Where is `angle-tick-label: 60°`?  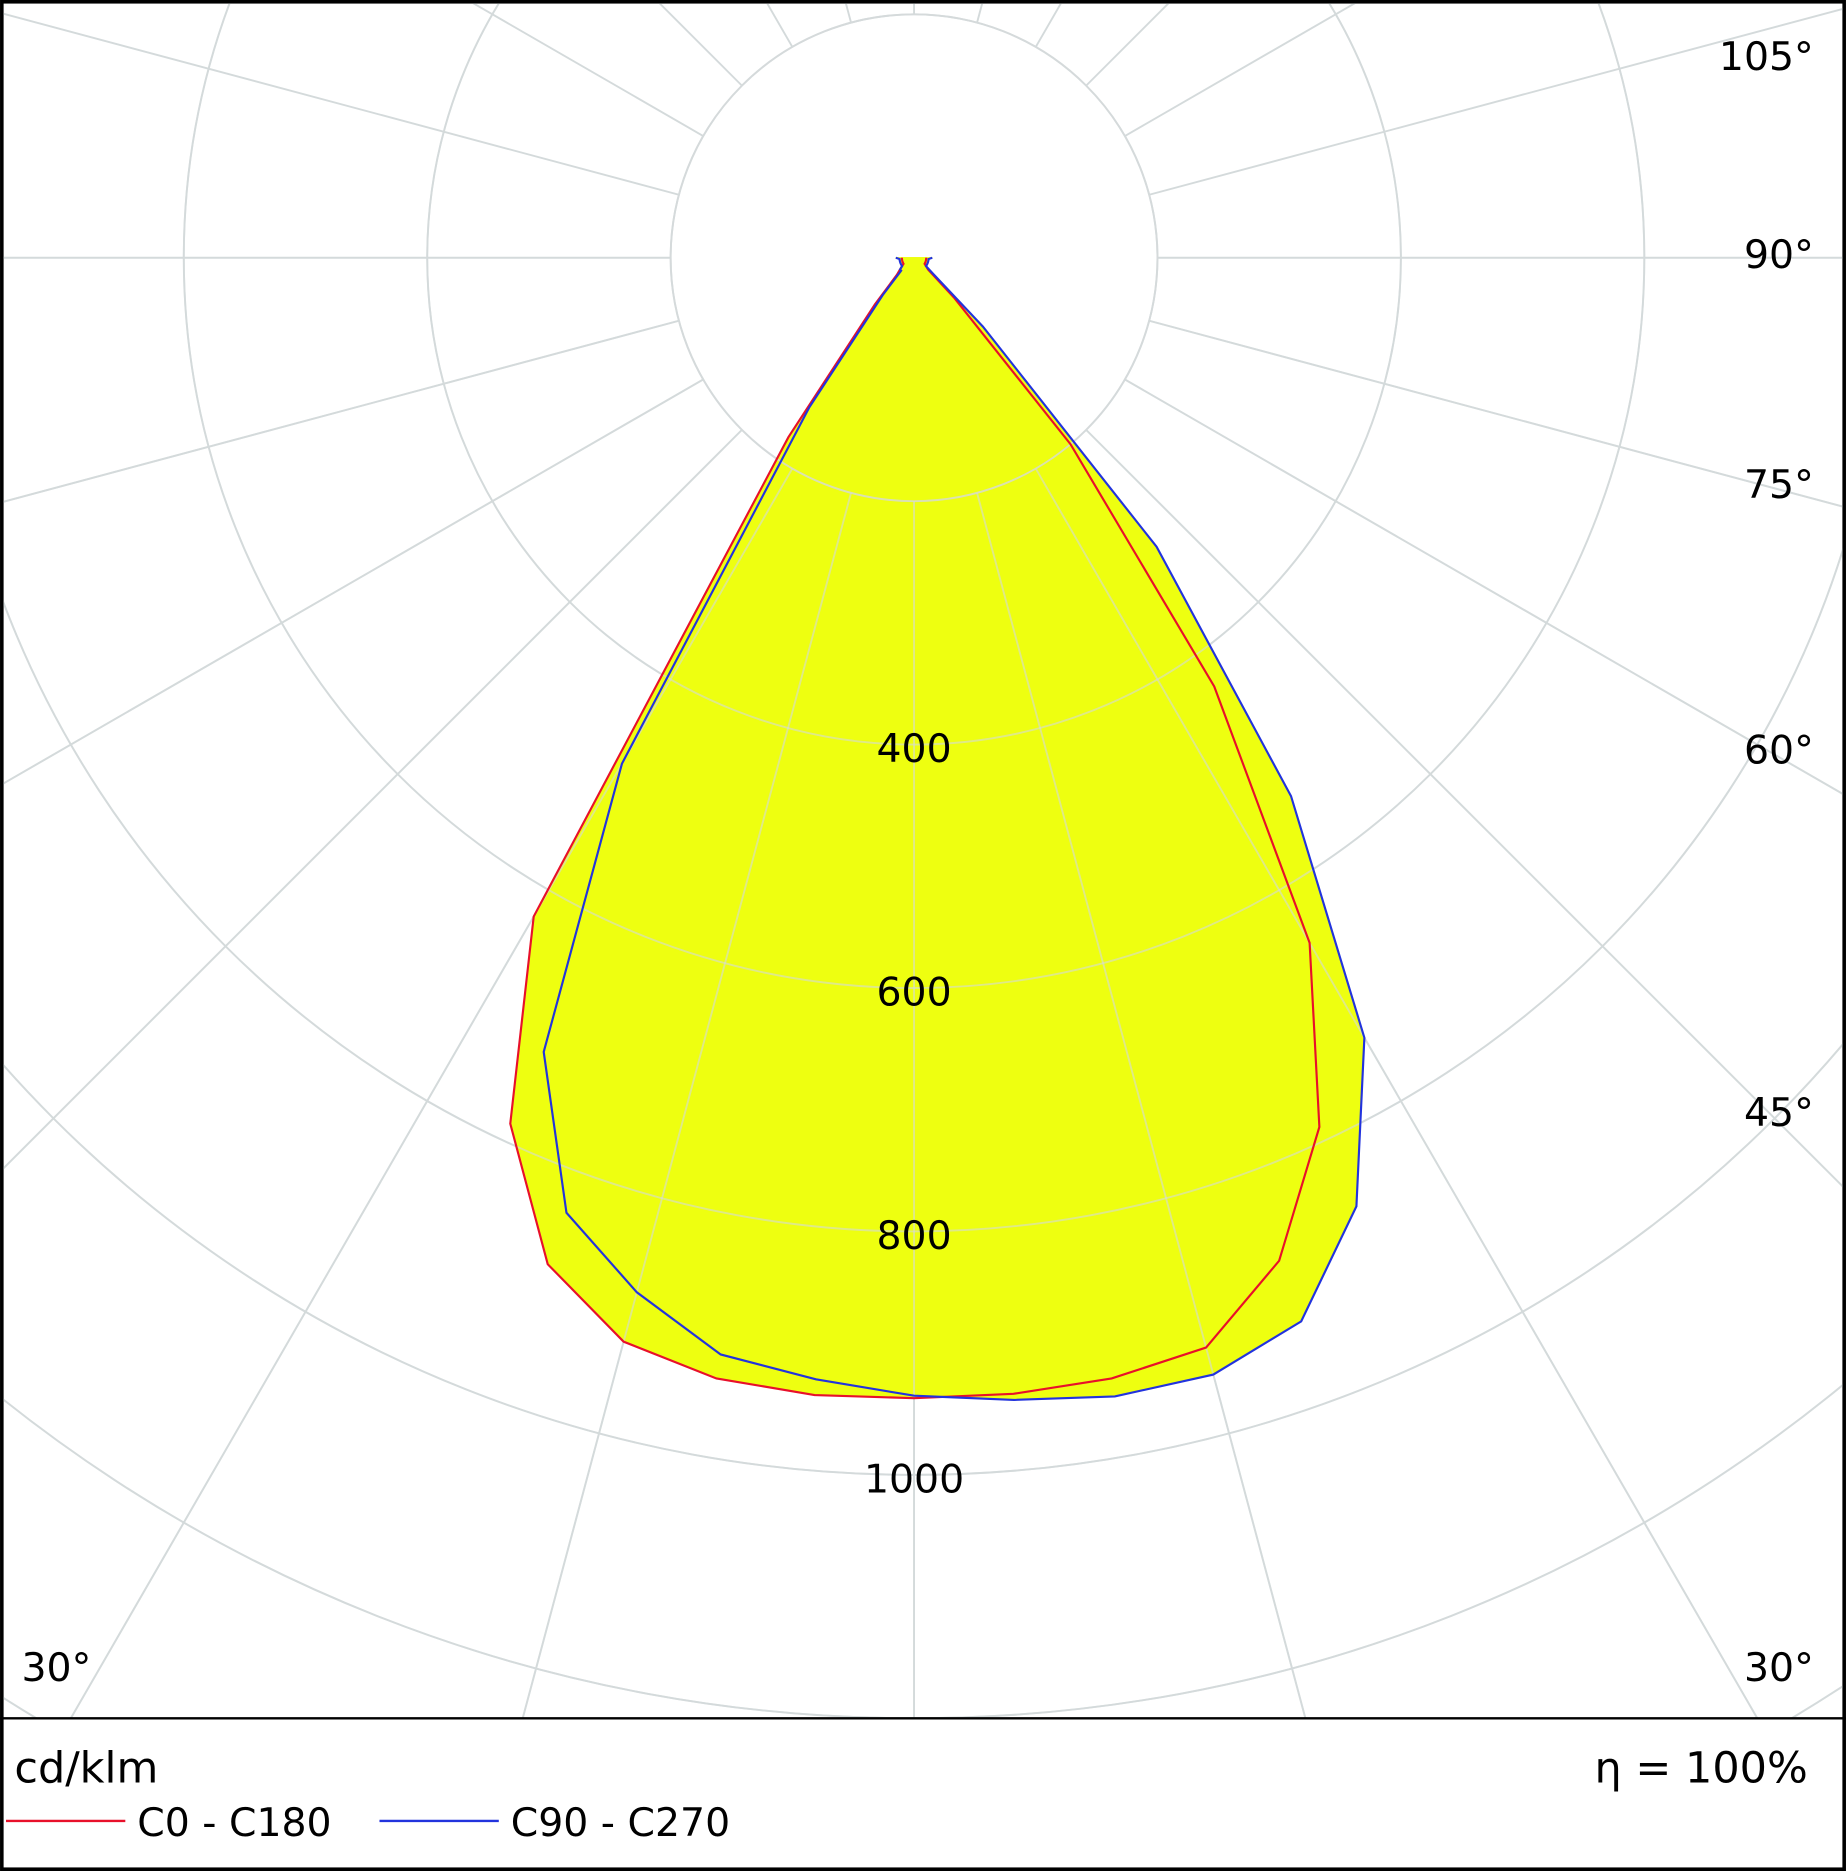 angle-tick-label: 60° is located at coordinates (1779, 751).